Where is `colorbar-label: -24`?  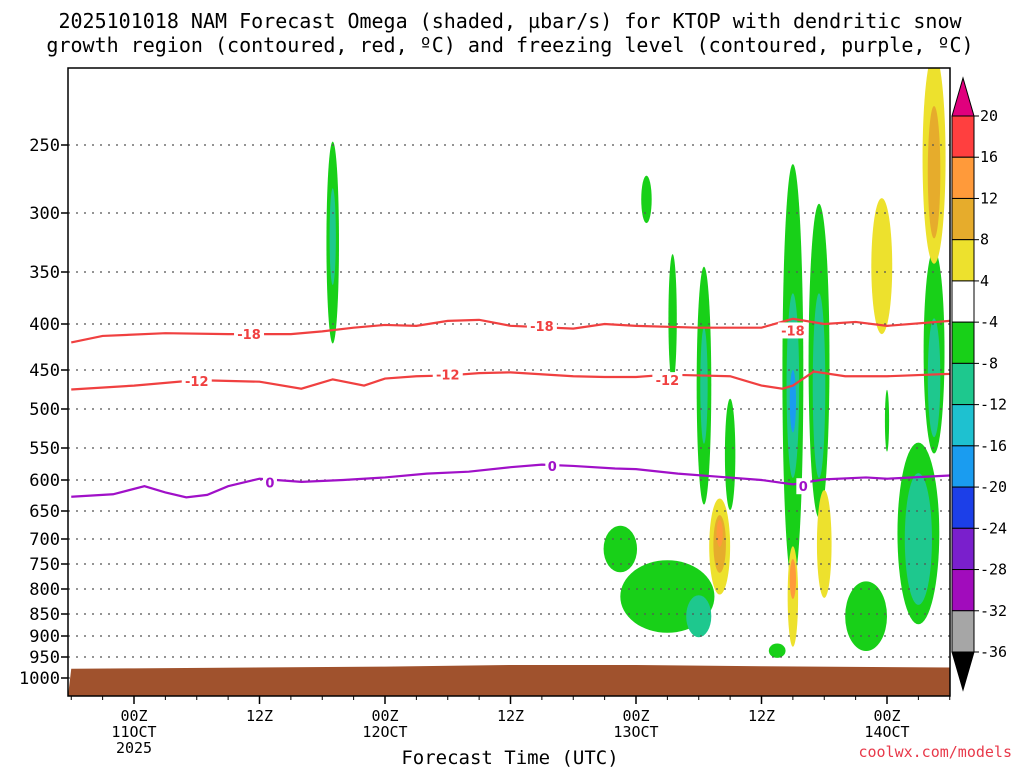
colorbar-label: -24 is located at coordinates (993, 528).